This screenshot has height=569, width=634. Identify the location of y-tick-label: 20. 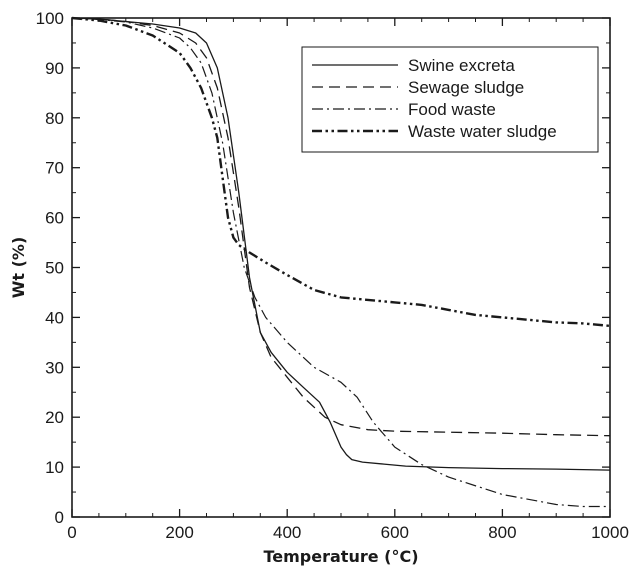
(54, 417).